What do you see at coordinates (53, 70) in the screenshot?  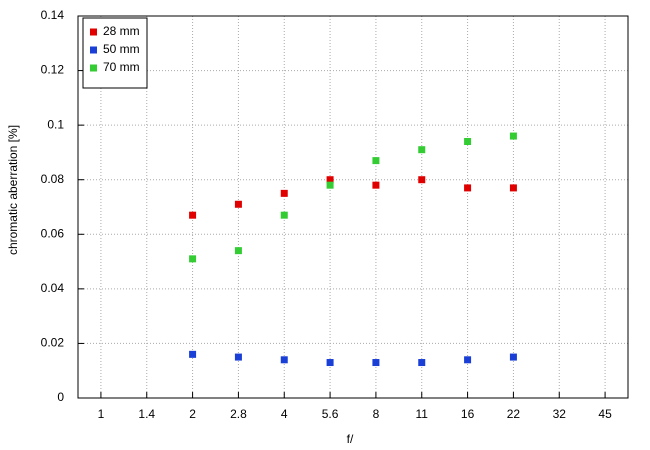 I see `y-tick-label: 0.12` at bounding box center [53, 70].